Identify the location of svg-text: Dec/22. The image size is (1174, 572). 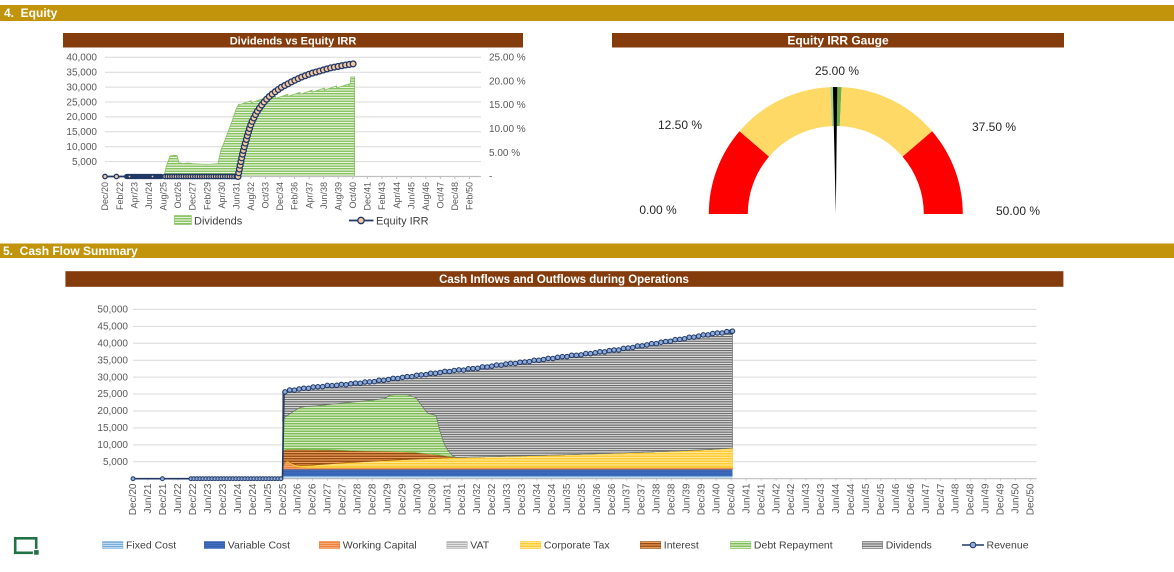
(193, 499).